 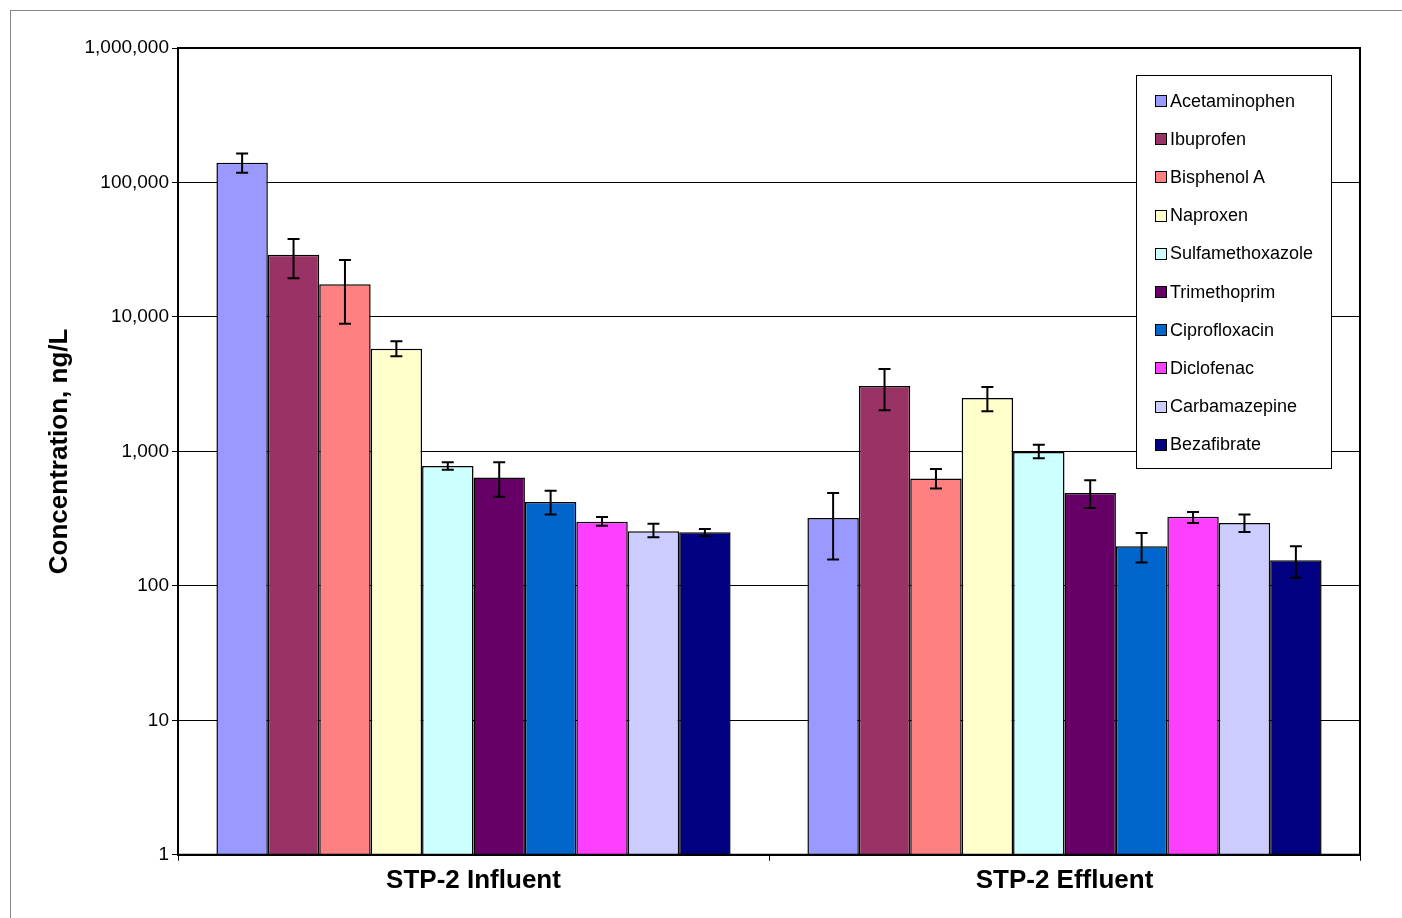 What do you see at coordinates (1233, 101) in the screenshot?
I see `legend-label: Acetaminophen` at bounding box center [1233, 101].